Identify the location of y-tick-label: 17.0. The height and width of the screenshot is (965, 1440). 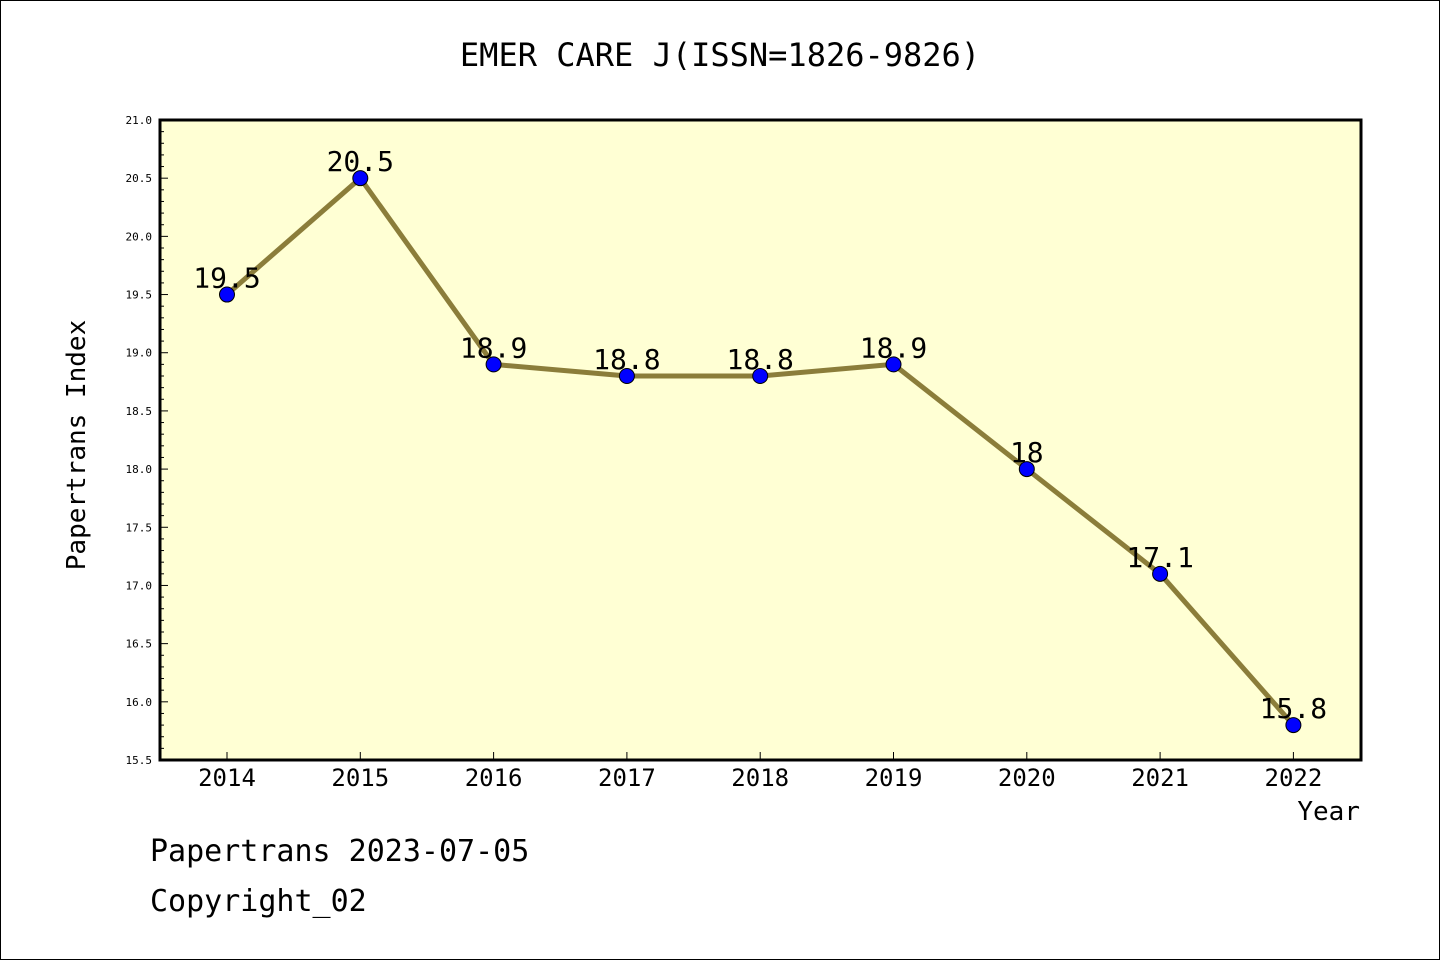
(139, 585).